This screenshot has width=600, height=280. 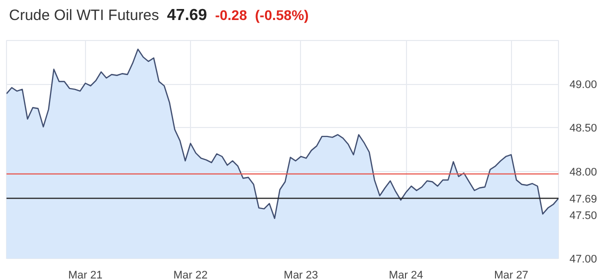 What do you see at coordinates (584, 260) in the screenshot?
I see `y-tick-label: 47.00` at bounding box center [584, 260].